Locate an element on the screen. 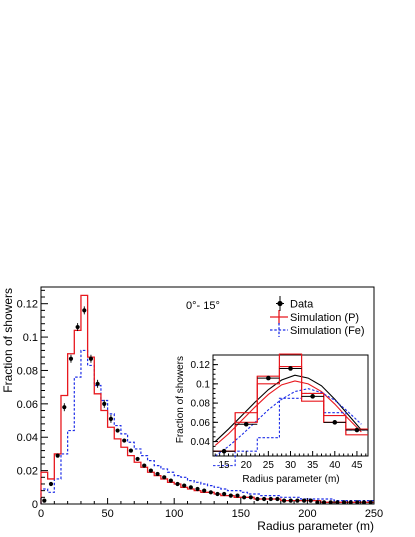 The image size is (415, 537). inset-p-band-high is located at coordinates (290, 402).